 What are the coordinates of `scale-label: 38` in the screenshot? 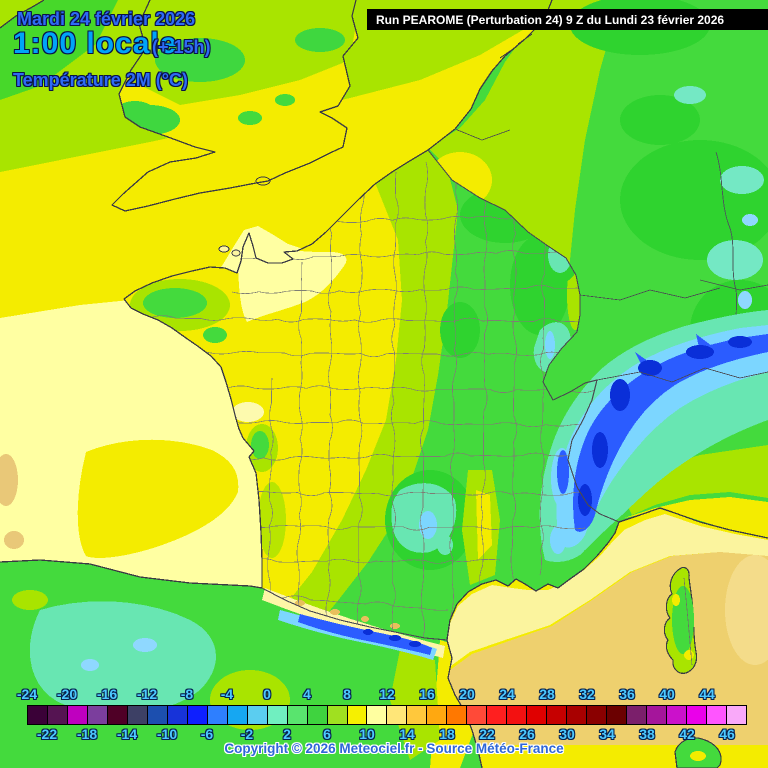 It's located at (647, 734).